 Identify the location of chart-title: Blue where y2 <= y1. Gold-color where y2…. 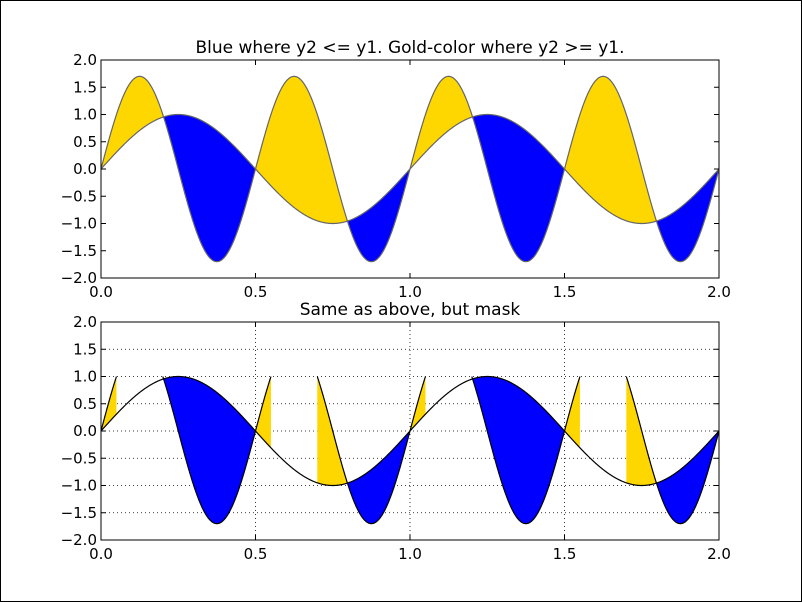
(409, 48).